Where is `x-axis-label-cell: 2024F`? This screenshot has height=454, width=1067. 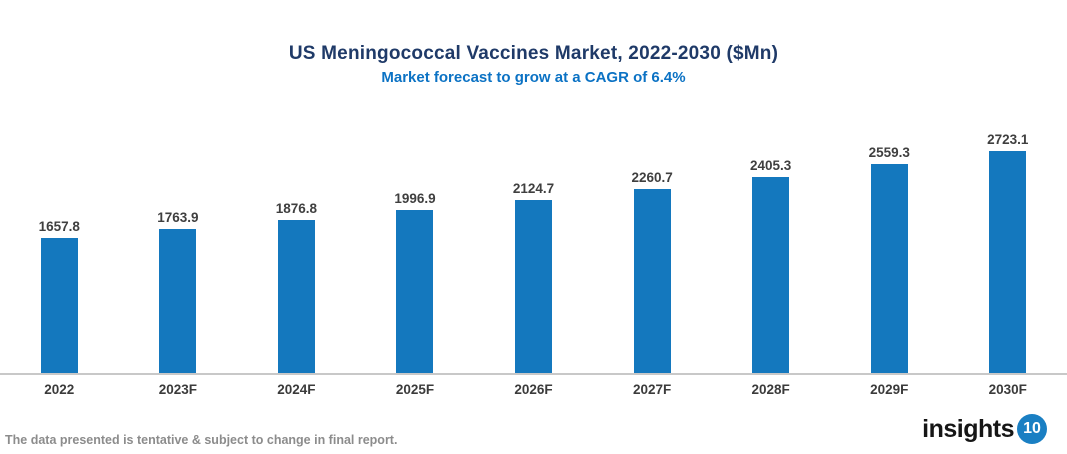
x-axis-label-cell: 2024F is located at coordinates (296, 391).